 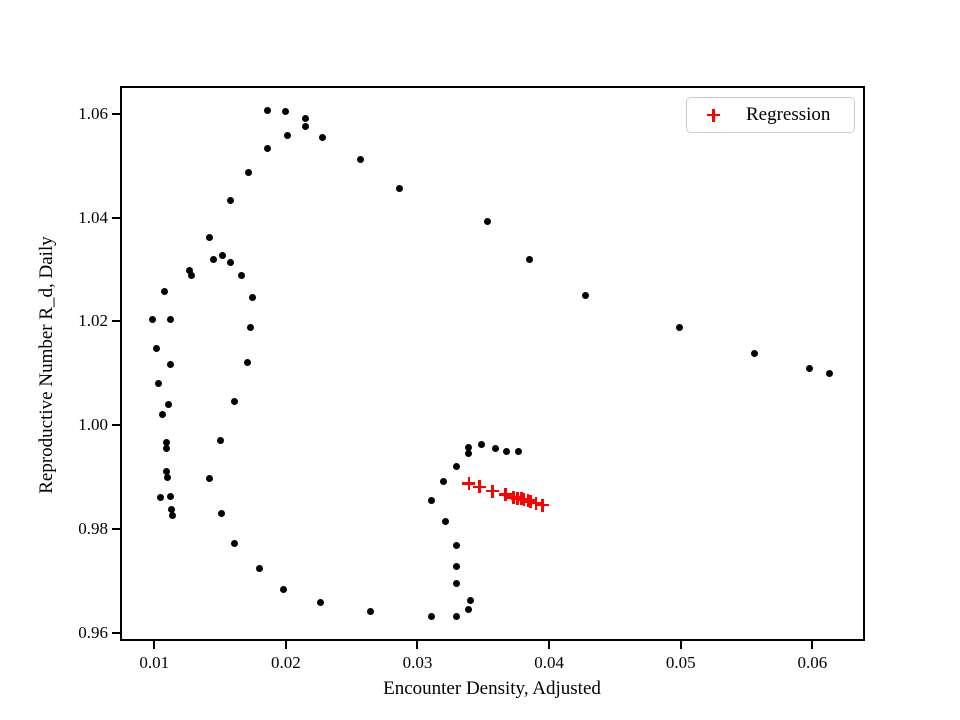 What do you see at coordinates (93, 321) in the screenshot?
I see `y-tick-label: 1.02` at bounding box center [93, 321].